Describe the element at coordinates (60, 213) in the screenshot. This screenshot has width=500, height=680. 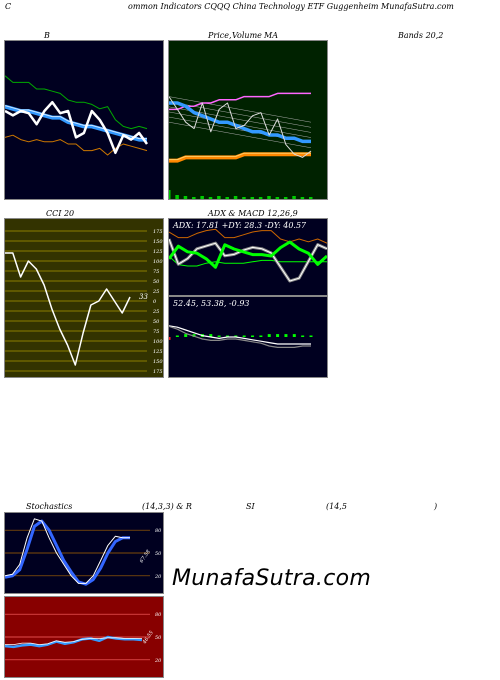
I see `cci-label: CCI 20` at that location.